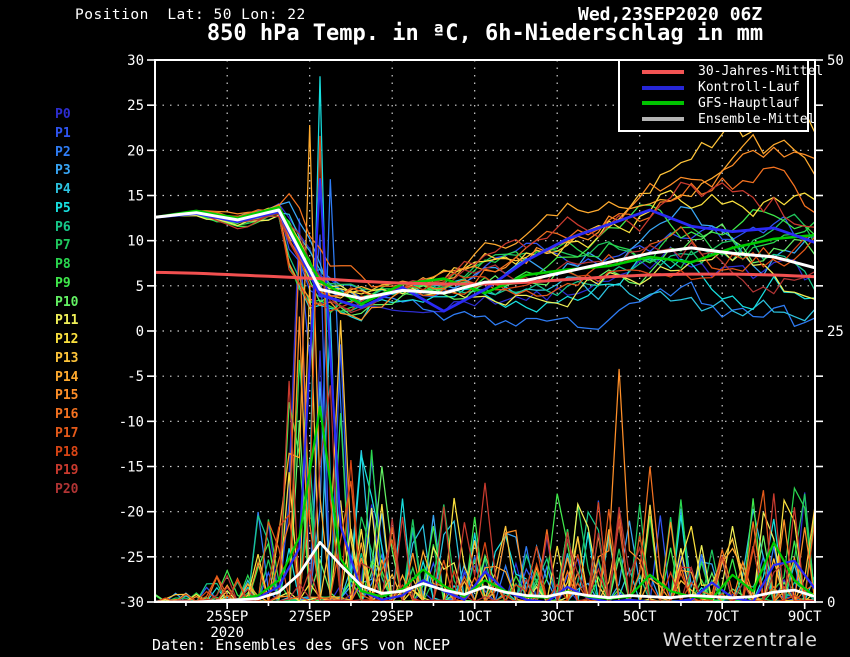  What do you see at coordinates (140, 287) in the screenshot?
I see `y-left-label-5: 5` at bounding box center [140, 287].